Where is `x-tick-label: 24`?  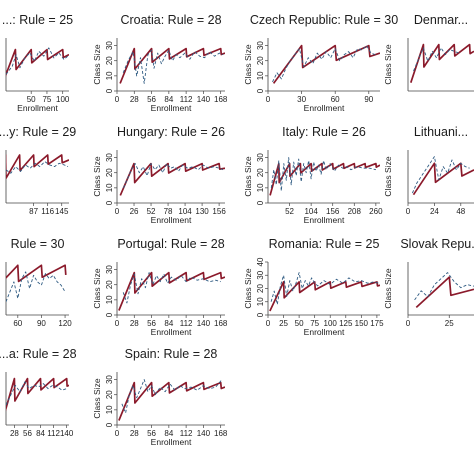
x-tick-label: 24 is located at coordinates (434, 211).